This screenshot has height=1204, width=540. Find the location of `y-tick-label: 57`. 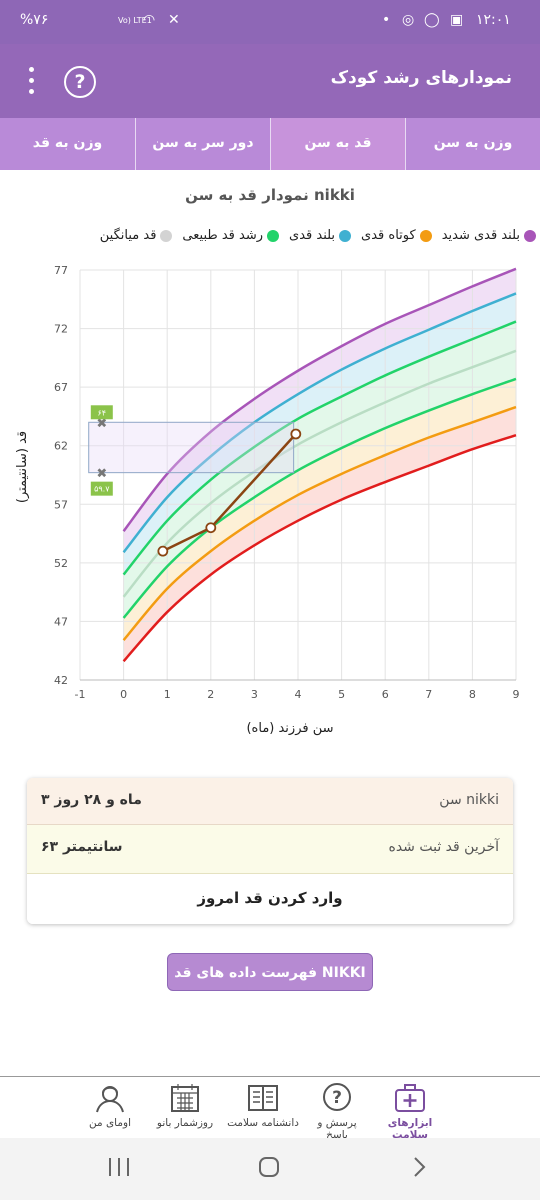

y-tick-label: 57 is located at coordinates (61, 504).